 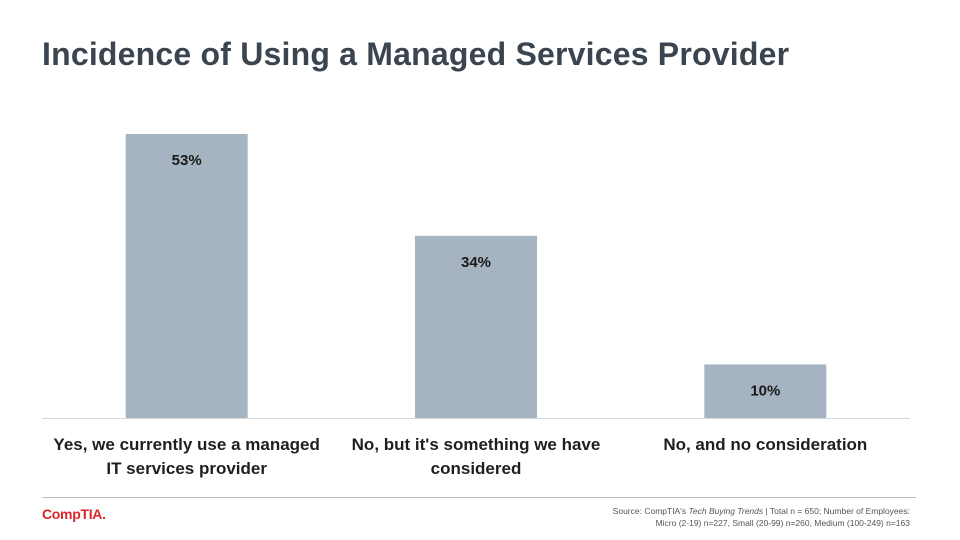 I want to click on category-label-1-line-2: IT services provider, so click(x=186, y=468).